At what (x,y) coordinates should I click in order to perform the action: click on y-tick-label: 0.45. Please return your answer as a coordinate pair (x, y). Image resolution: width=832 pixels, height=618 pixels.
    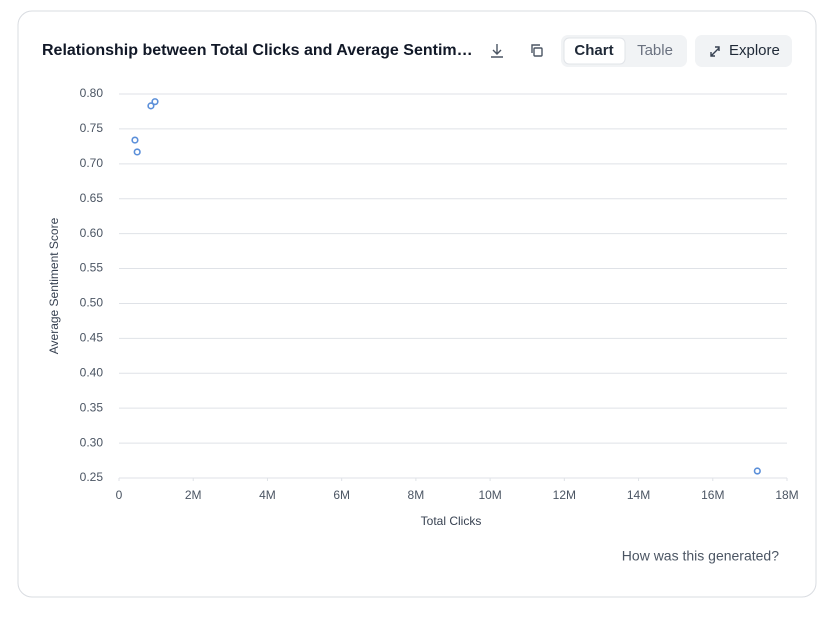
    Looking at the image, I should click on (92, 338).